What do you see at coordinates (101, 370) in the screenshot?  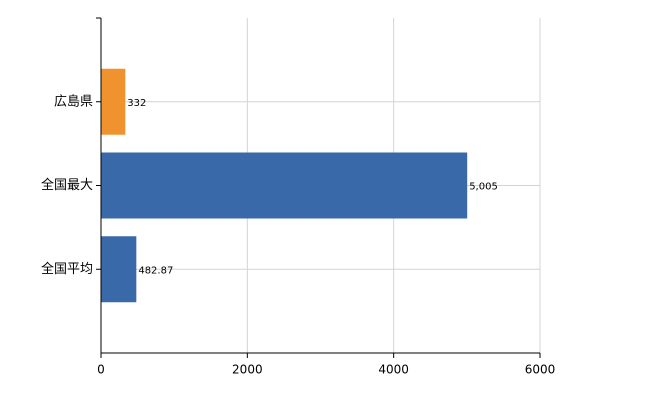 I see `x-tick-label: 0` at bounding box center [101, 370].